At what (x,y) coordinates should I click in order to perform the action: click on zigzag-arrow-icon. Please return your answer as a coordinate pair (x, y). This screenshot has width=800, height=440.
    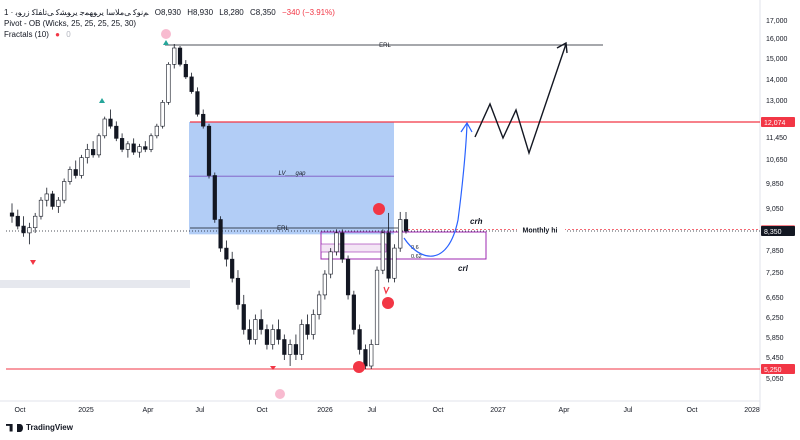
    Looking at the image, I should click on (562, 47).